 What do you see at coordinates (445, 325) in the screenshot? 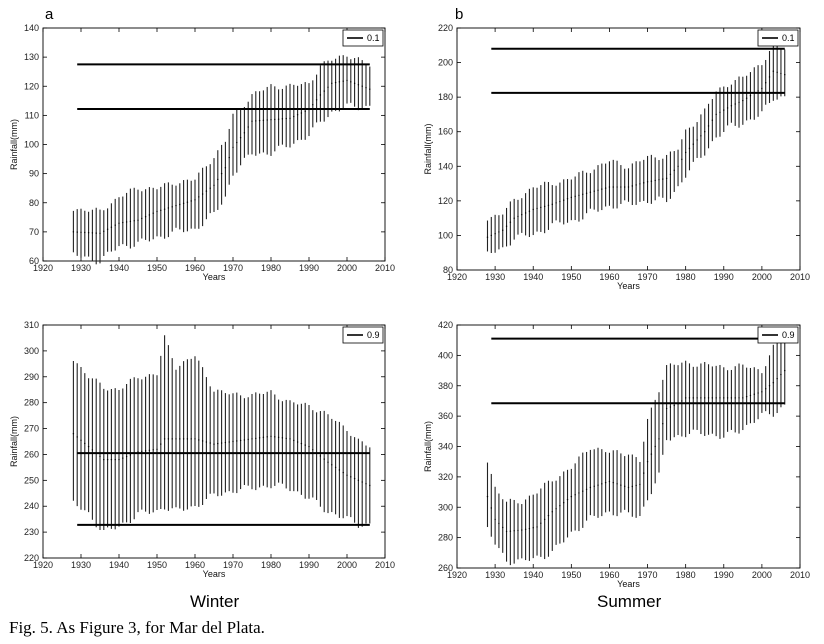
I see `y-tick-label: 420` at bounding box center [445, 325].